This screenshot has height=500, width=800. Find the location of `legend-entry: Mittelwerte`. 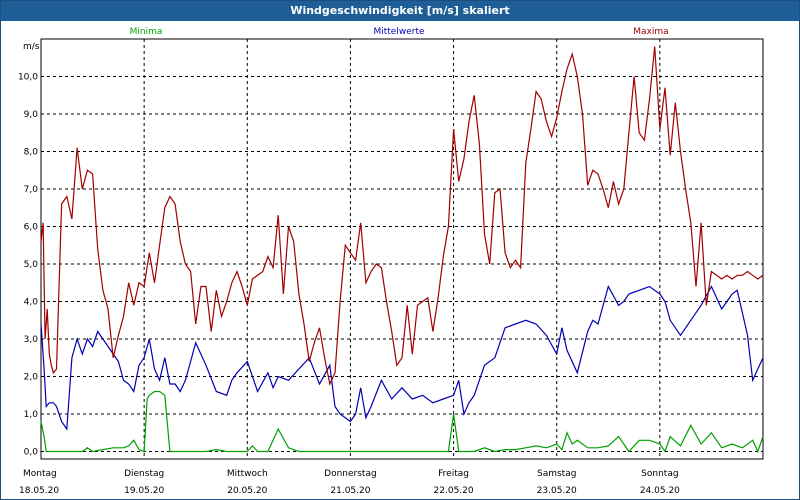

legend-entry: Mittelwerte is located at coordinates (398, 32).